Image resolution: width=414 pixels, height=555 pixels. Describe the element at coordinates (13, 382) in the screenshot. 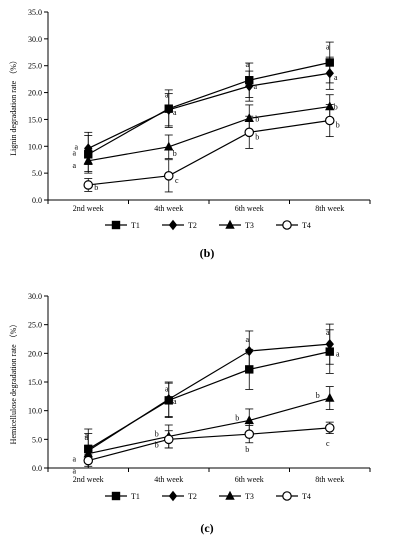

I see `y-axis-label: Hemicellulose degradation rate （%）` at that location.